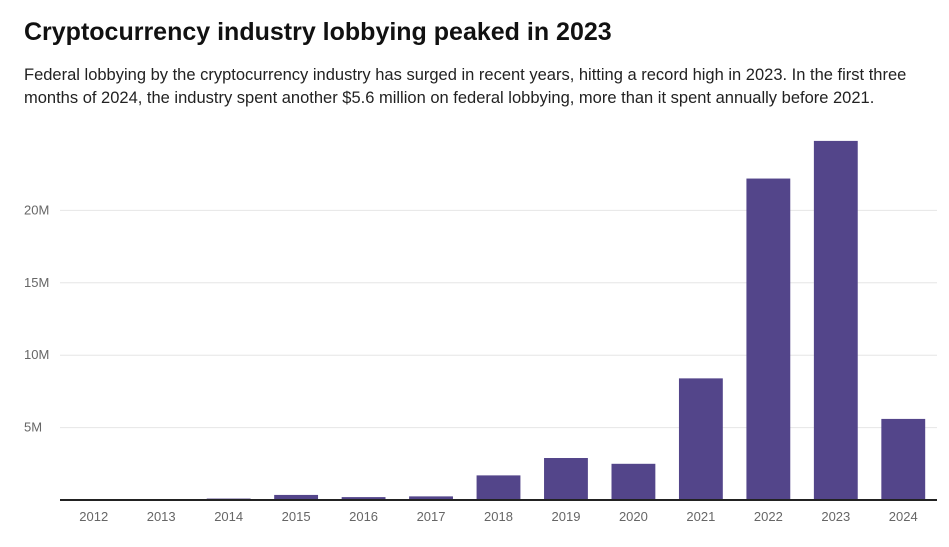 This screenshot has width=949, height=547. Describe the element at coordinates (768, 339) in the screenshot. I see `bar-2022` at that location.